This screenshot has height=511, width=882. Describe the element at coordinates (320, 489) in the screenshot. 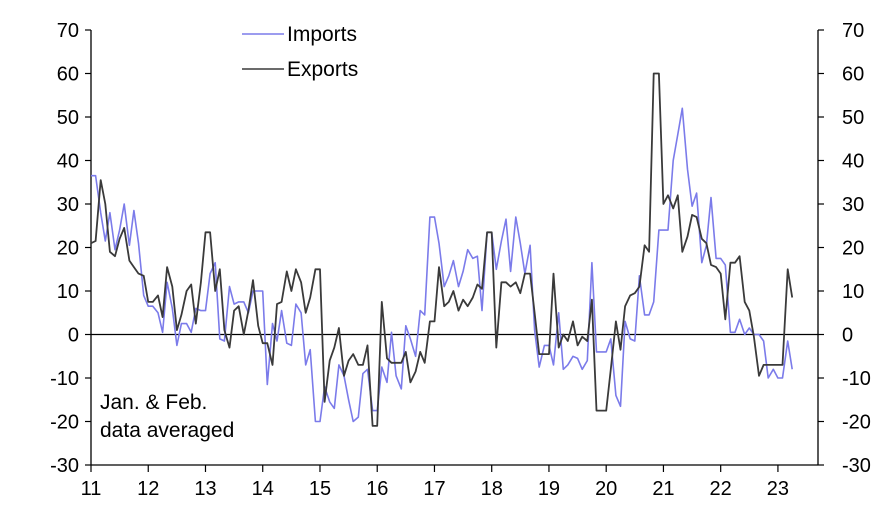

I see `x-tick-label: 15` at that location.